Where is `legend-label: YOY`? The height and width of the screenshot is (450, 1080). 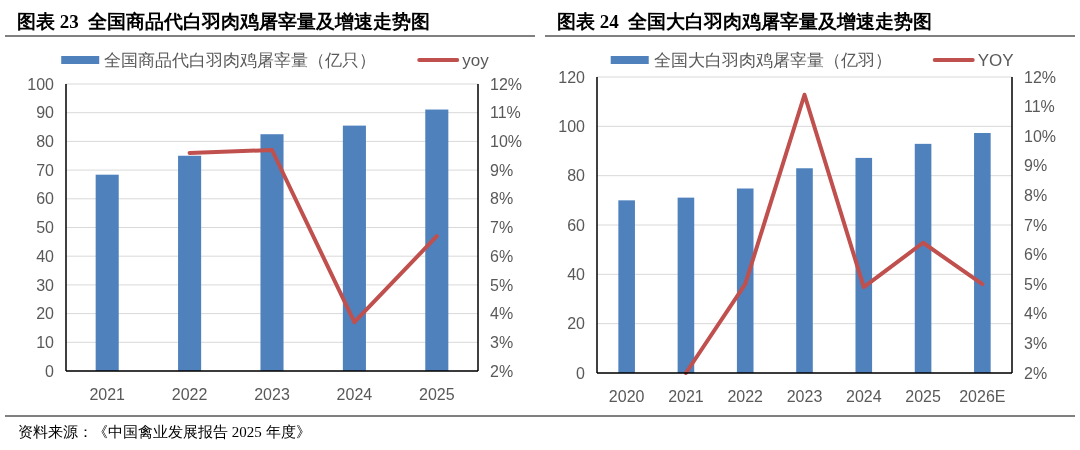
legend-label: YOY is located at coordinates (995, 60).